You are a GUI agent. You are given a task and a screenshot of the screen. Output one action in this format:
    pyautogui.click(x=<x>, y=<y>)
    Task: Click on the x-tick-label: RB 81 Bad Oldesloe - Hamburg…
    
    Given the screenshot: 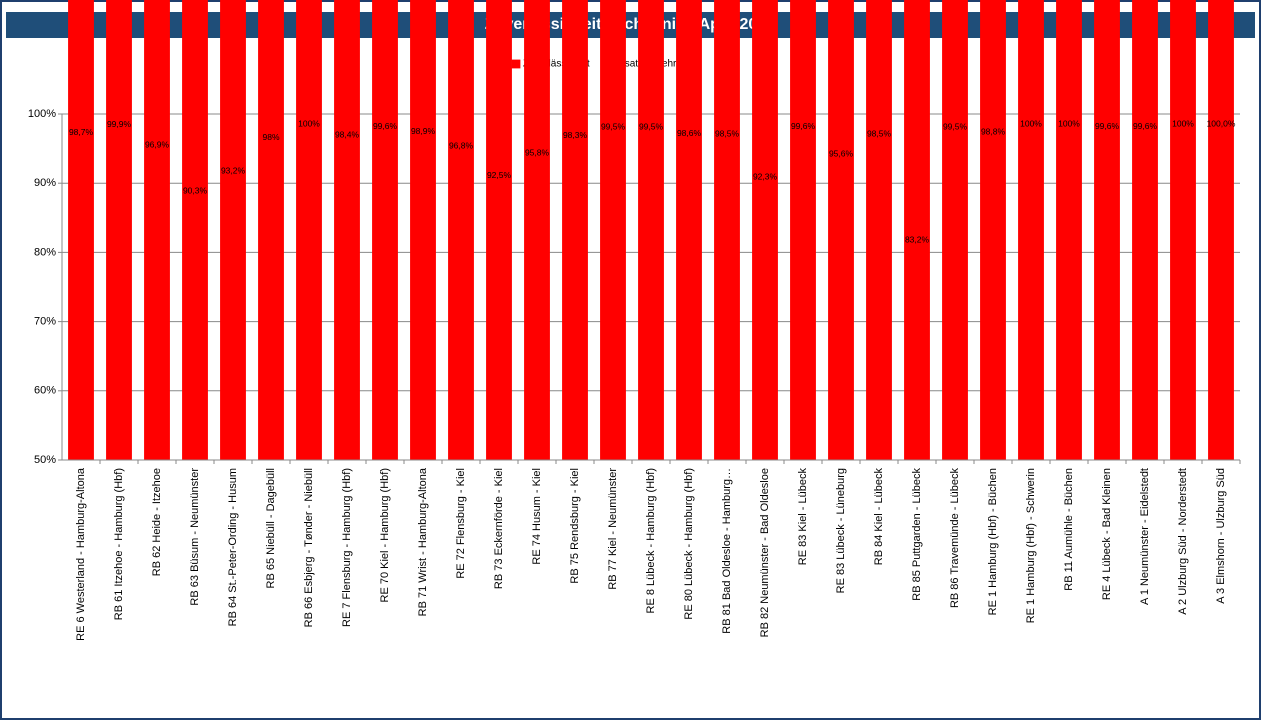 What is the action you would take?
    pyautogui.click(x=727, y=551)
    